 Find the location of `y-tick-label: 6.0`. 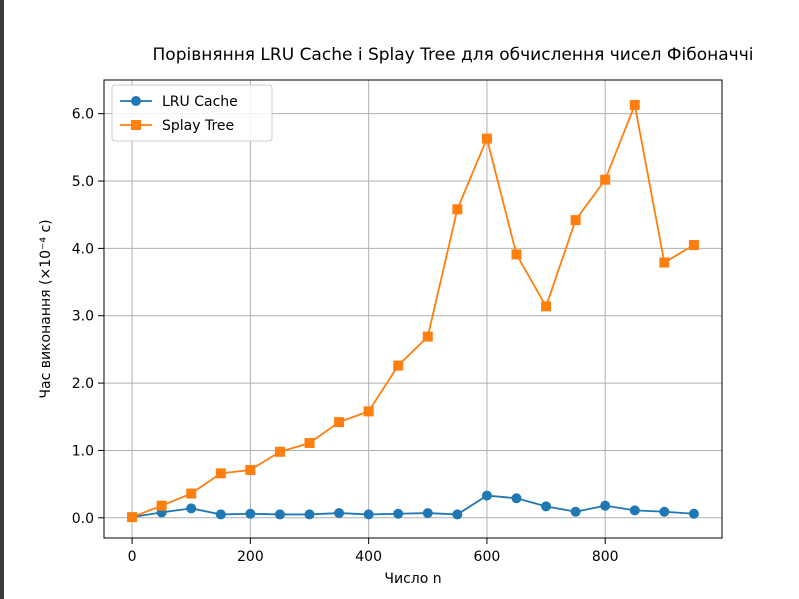

y-tick-label: 6.0 is located at coordinates (83, 115).